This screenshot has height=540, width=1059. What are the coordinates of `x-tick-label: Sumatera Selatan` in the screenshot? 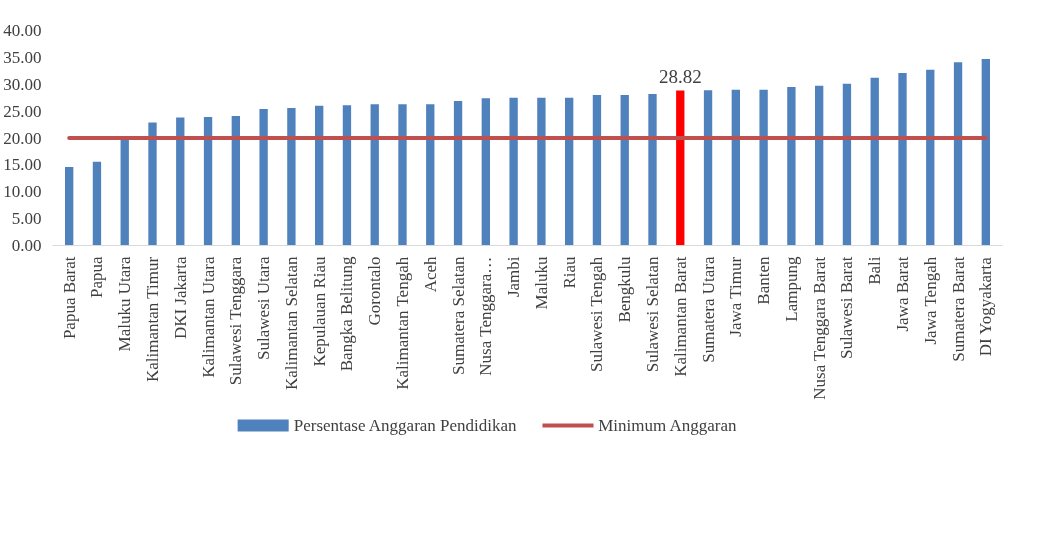 It's located at (458, 315).